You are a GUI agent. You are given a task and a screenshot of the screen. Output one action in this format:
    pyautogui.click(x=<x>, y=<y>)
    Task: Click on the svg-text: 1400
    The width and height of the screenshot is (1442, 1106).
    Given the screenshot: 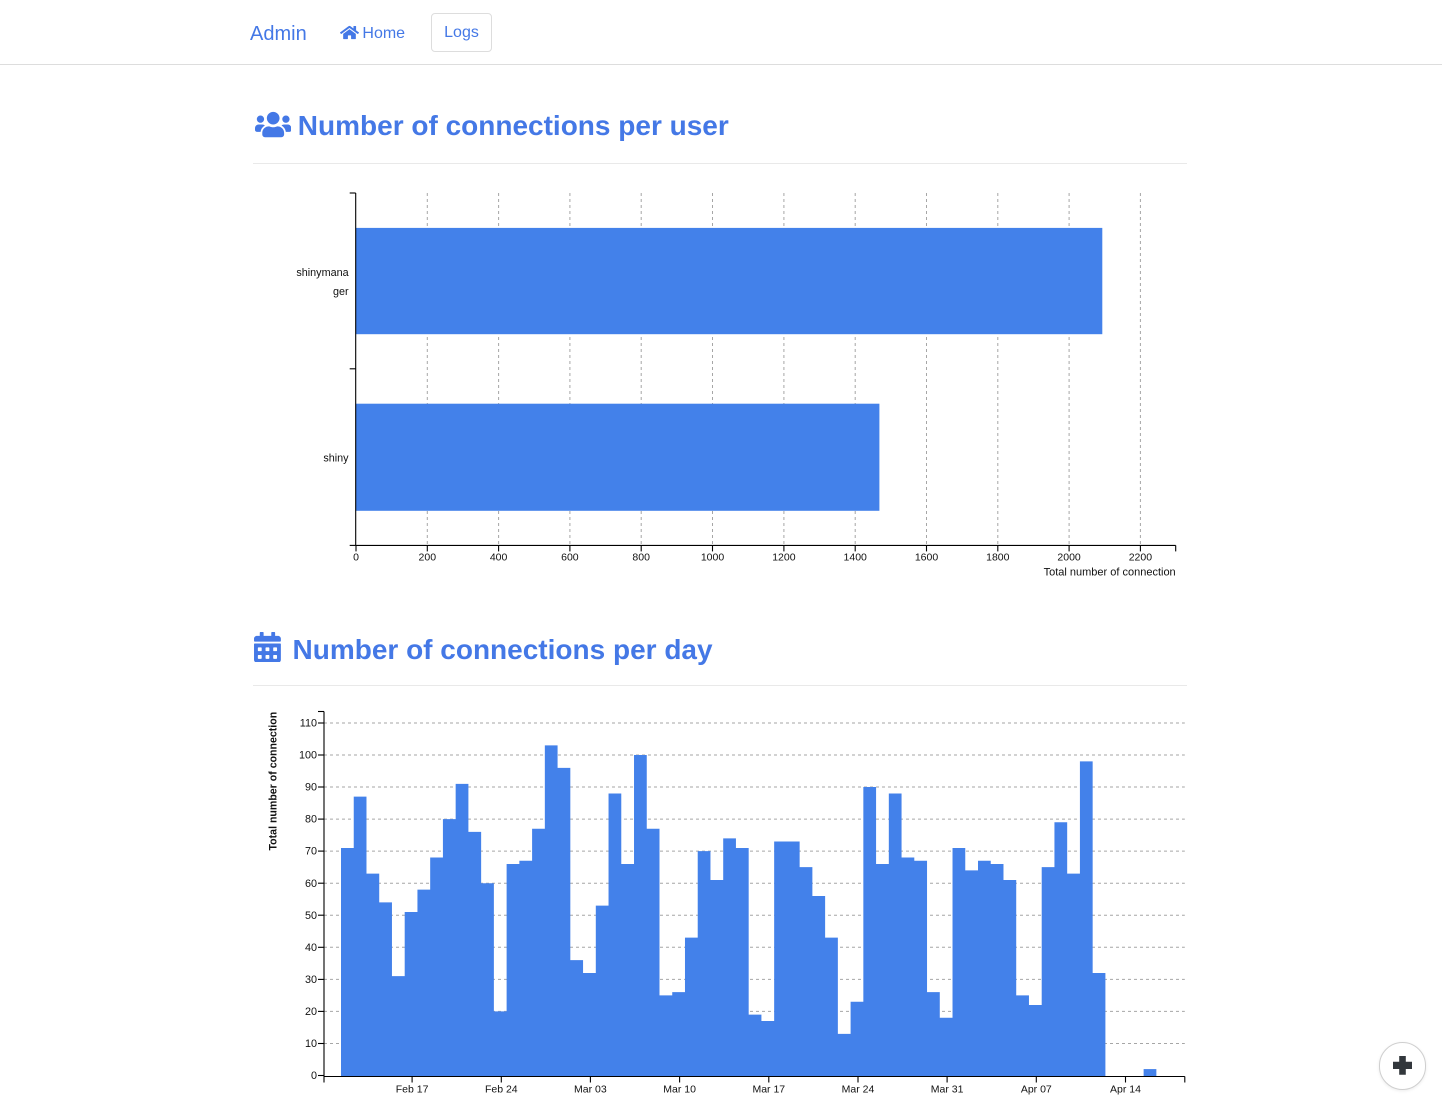 What is the action you would take?
    pyautogui.click(x=856, y=558)
    